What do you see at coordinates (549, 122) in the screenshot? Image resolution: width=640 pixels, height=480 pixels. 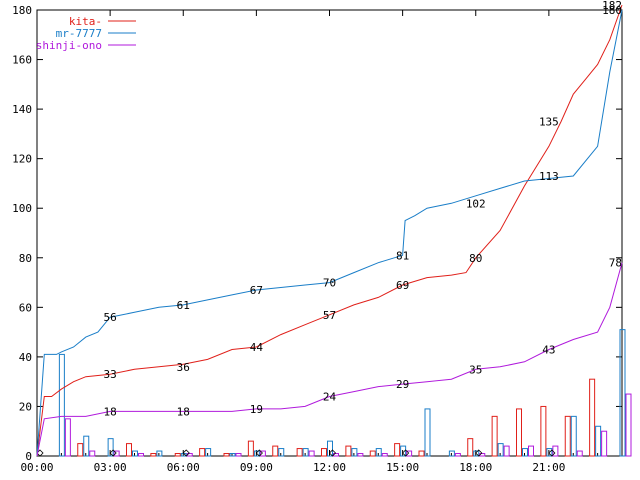 I see `data-label: 135` at bounding box center [549, 122].